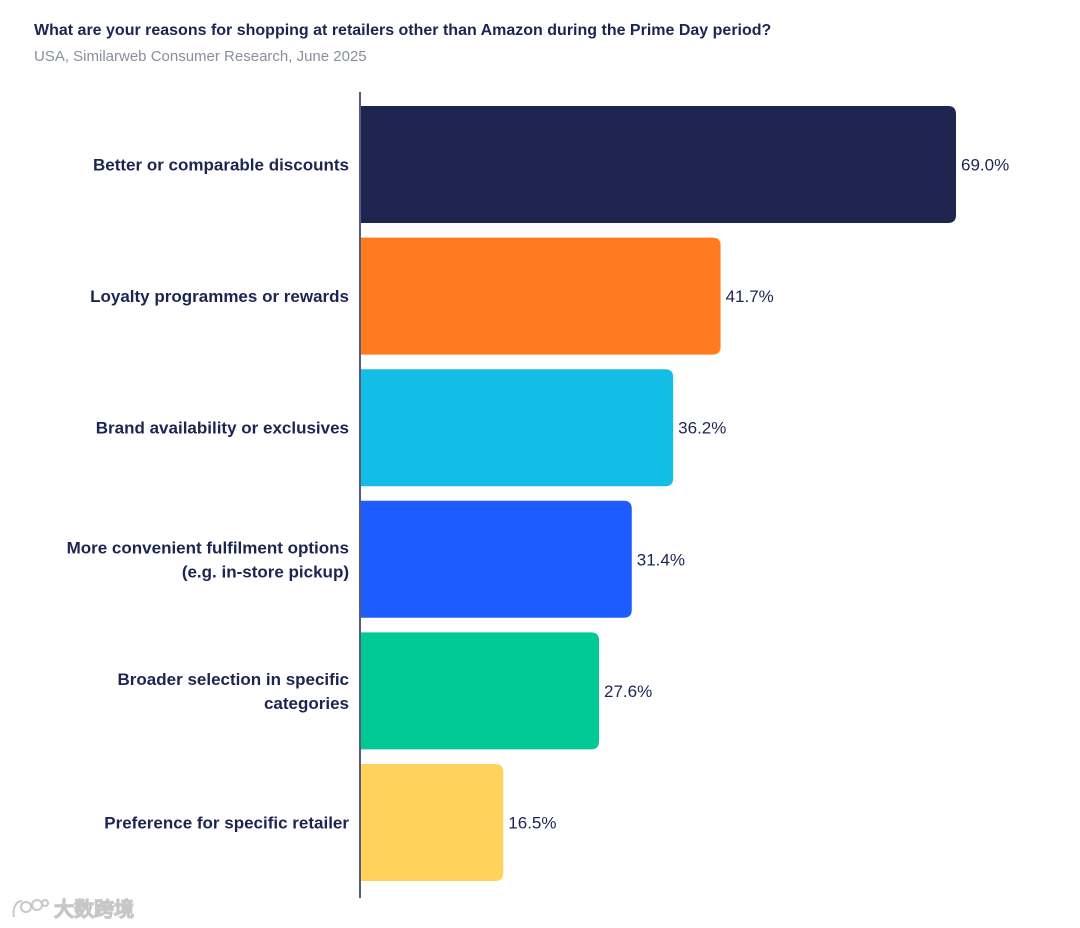 The image size is (1080, 928). I want to click on category-label: (e.g. in-store pickup), so click(265, 571).